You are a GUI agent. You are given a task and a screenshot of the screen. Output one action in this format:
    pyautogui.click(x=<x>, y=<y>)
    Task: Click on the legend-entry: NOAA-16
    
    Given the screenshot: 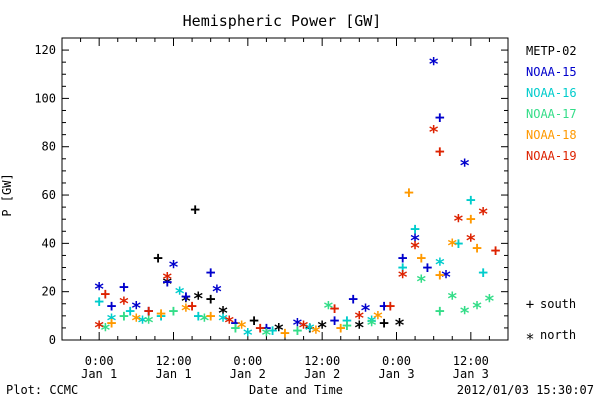 What is the action you would take?
    pyautogui.click(x=551, y=93)
    